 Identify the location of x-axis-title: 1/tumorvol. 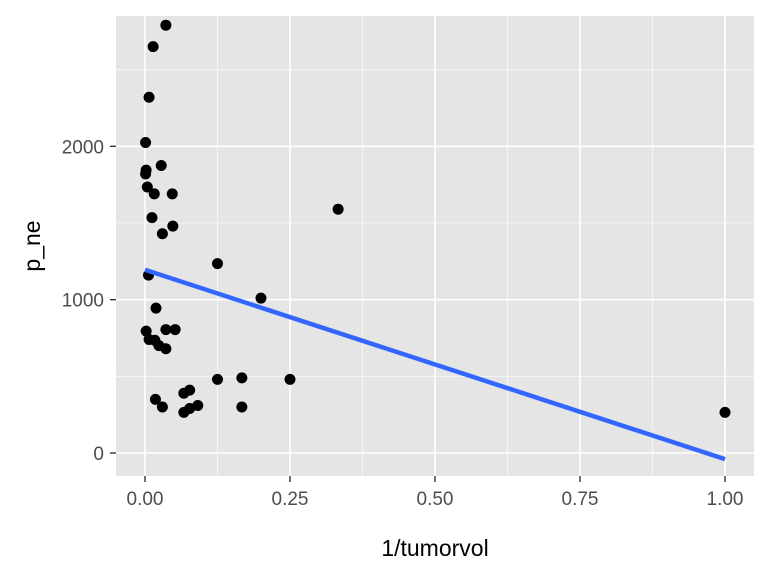
(434, 548).